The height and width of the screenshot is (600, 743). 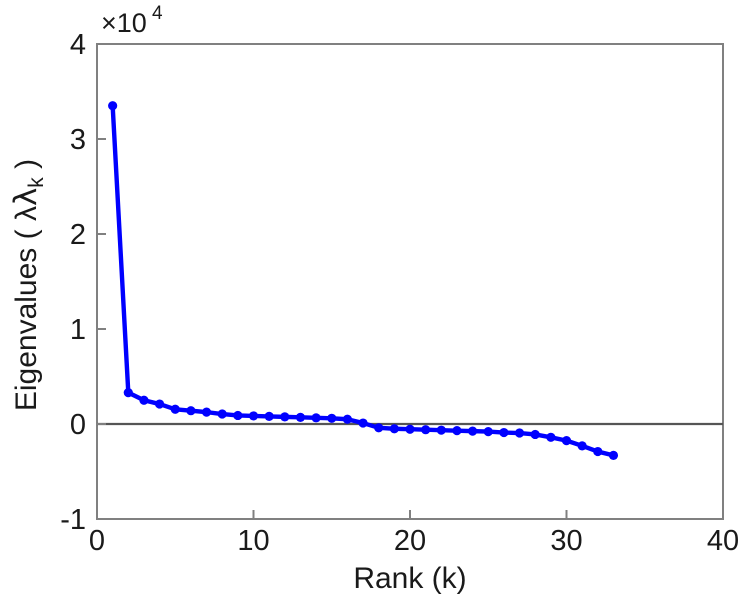 I want to click on y-tick-label: -1, so click(x=73, y=520).